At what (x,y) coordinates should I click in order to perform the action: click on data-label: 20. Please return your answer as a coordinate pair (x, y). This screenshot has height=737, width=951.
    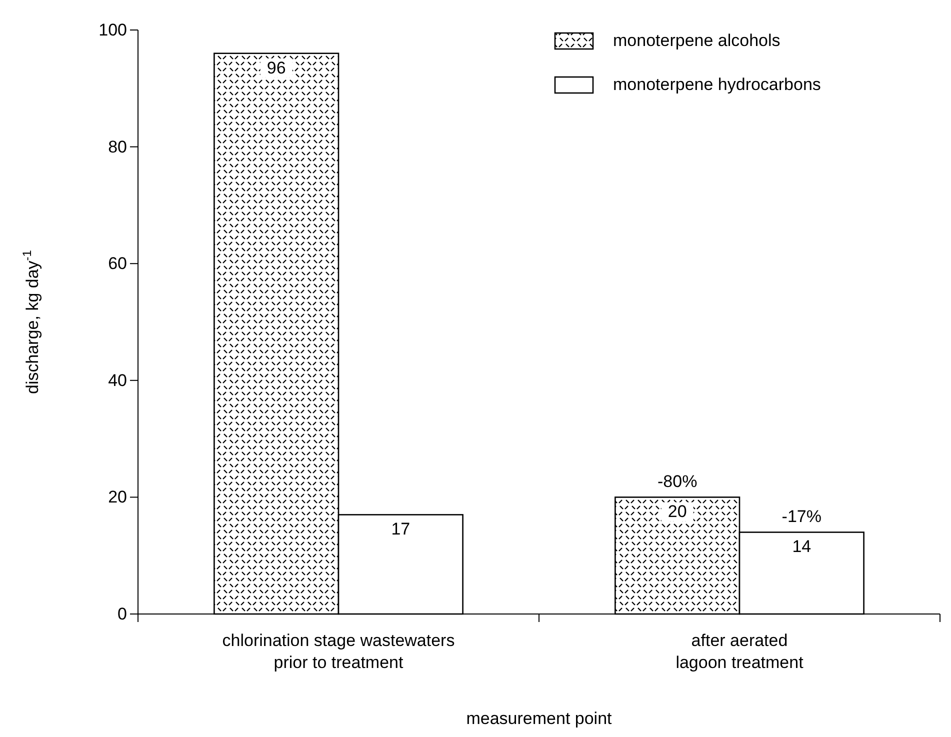
    Looking at the image, I should click on (677, 512).